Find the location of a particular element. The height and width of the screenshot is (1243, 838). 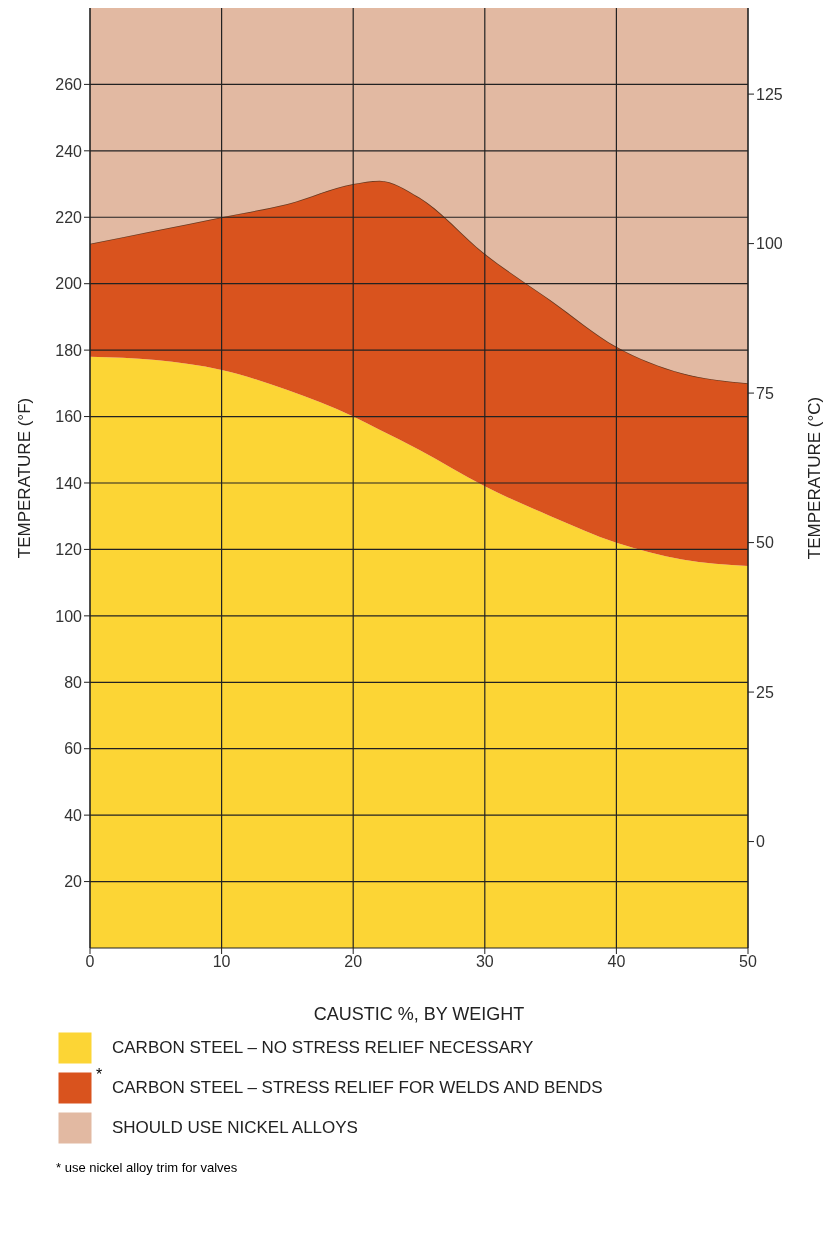

y-tick-label: 220 is located at coordinates (69, 217).